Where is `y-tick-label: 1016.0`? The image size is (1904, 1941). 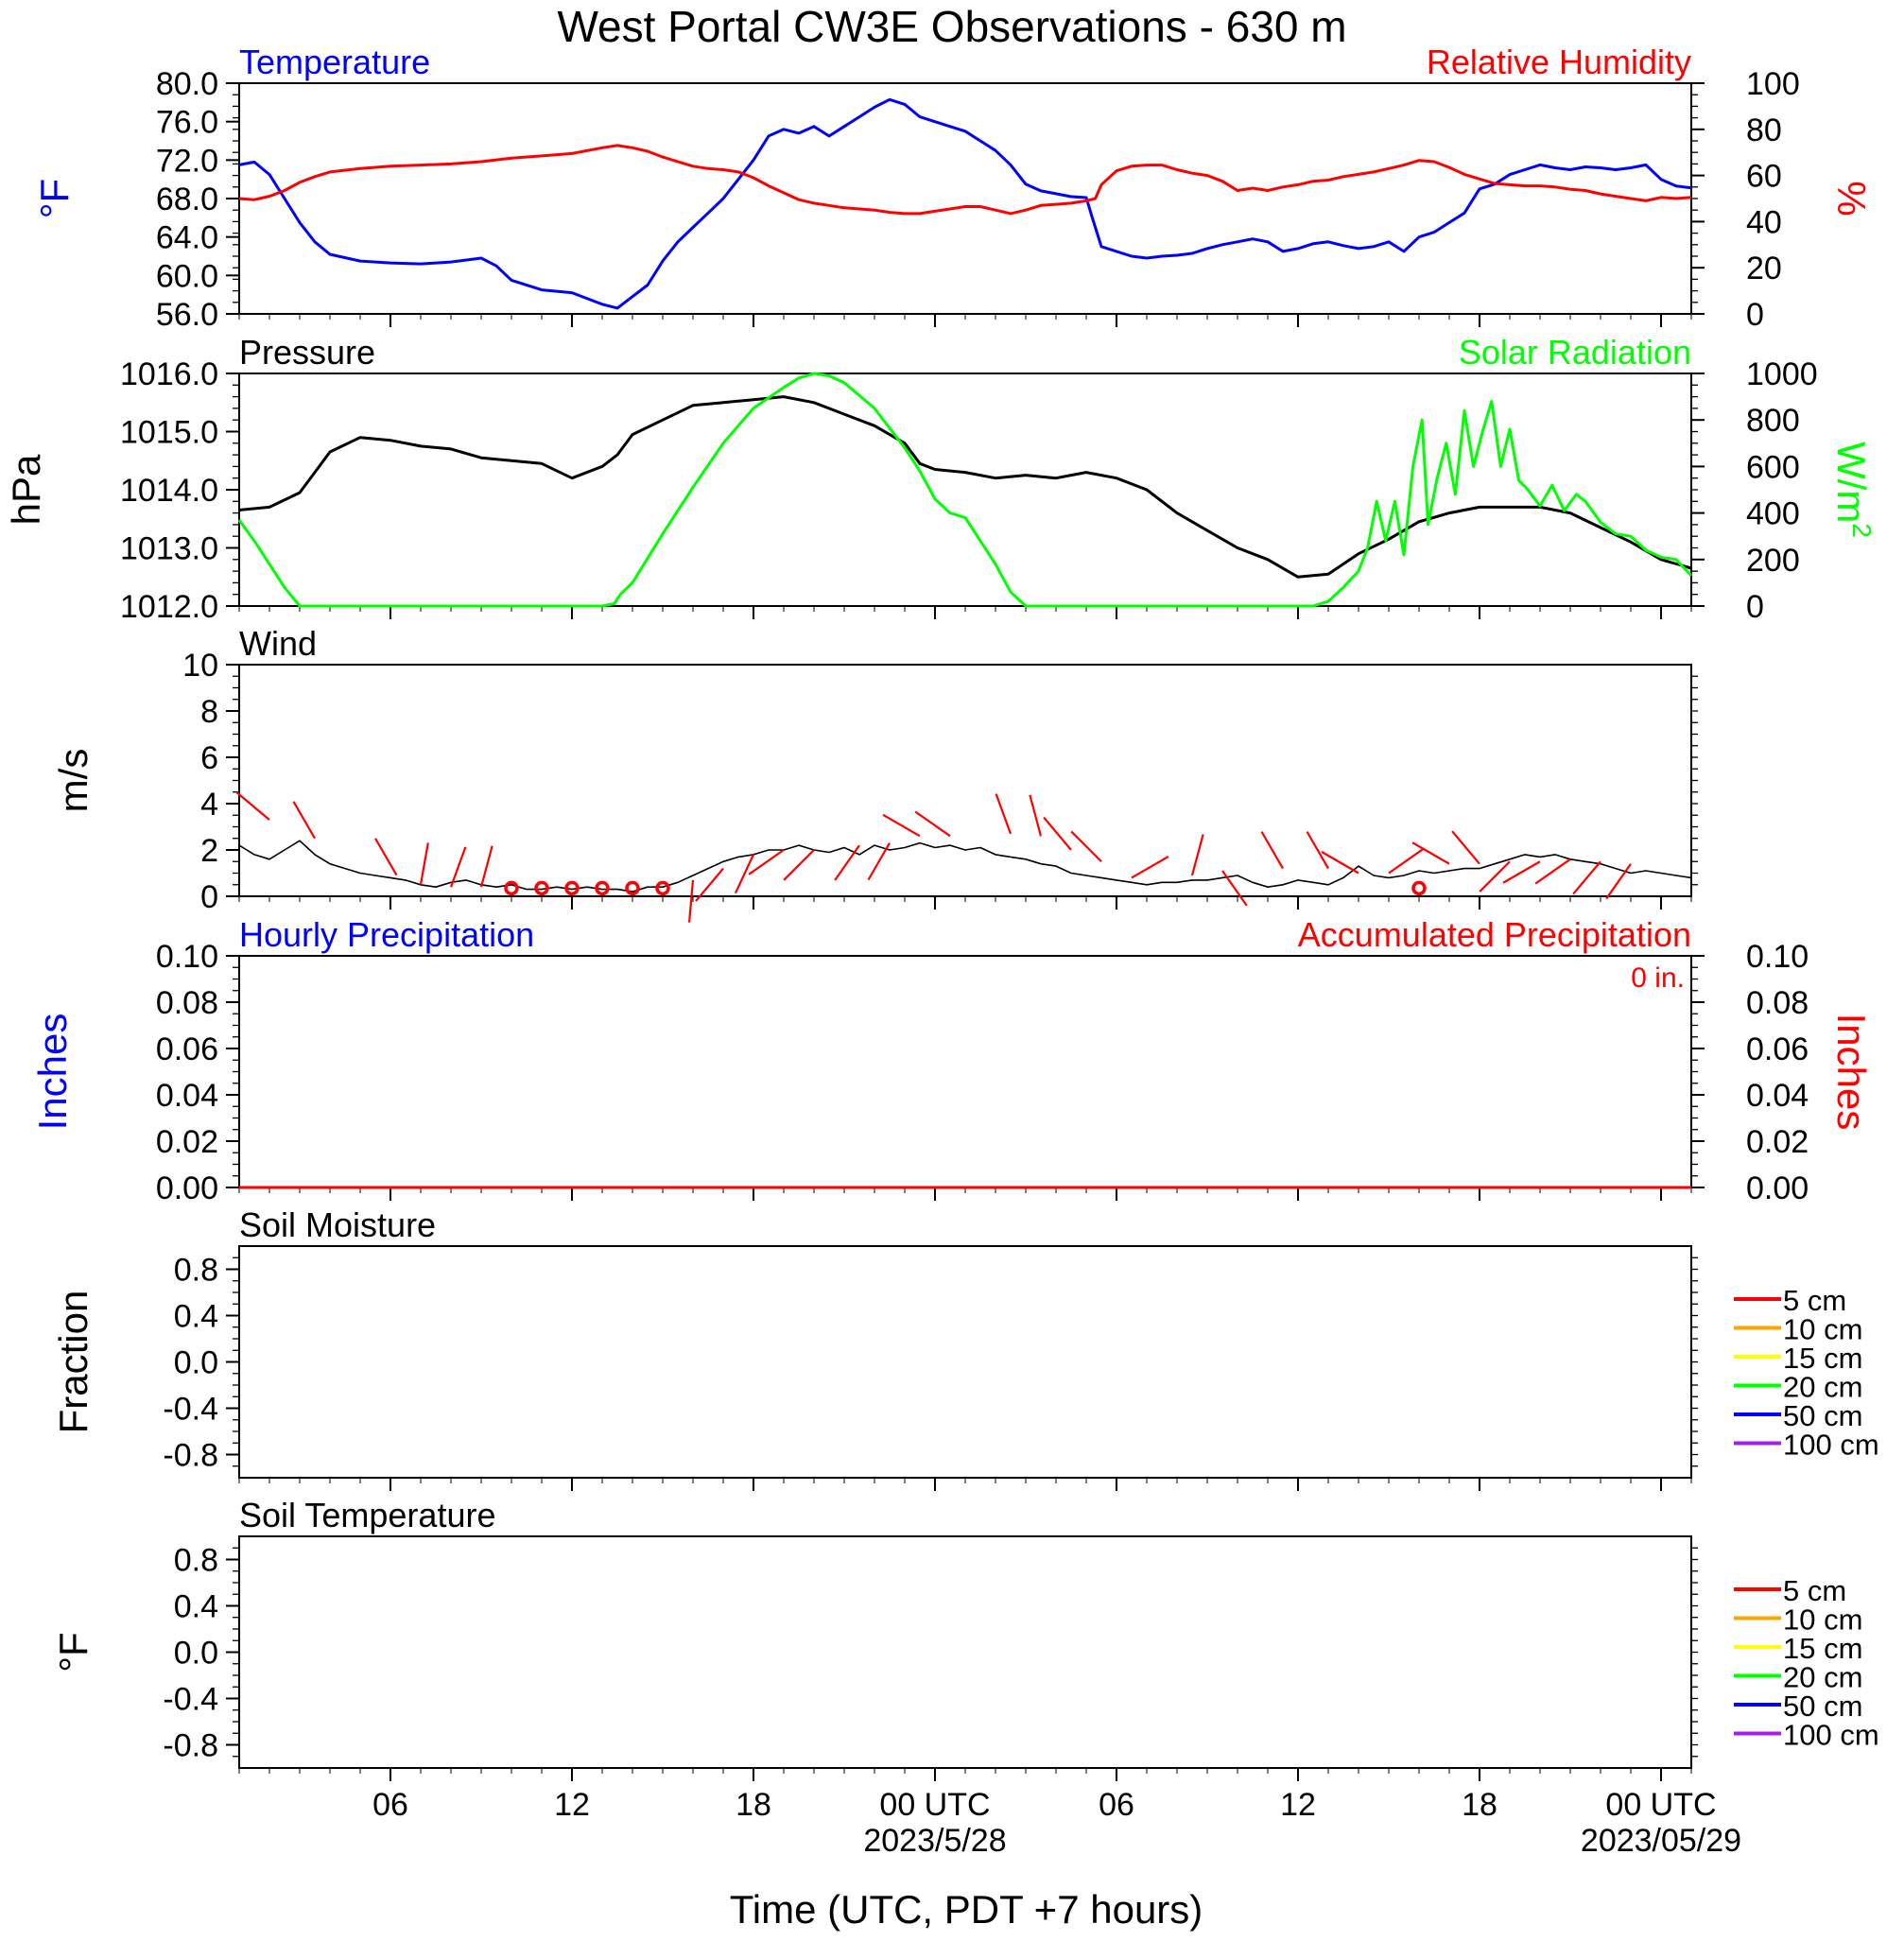 y-tick-label: 1016.0 is located at coordinates (169, 374).